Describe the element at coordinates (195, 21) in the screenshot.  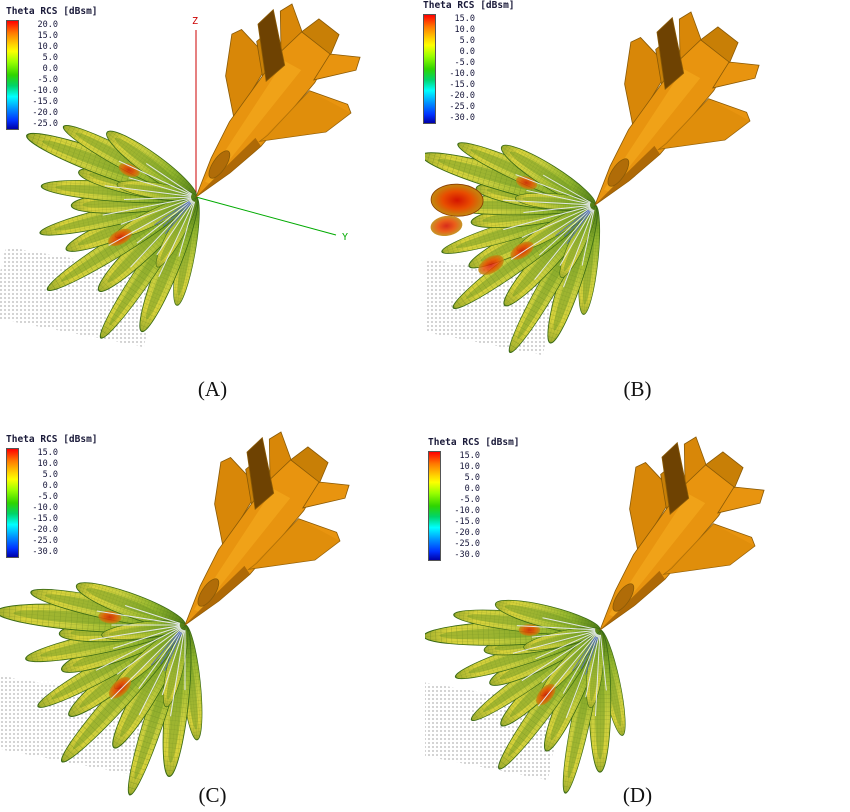
I see `z-axis-label: Z` at that location.